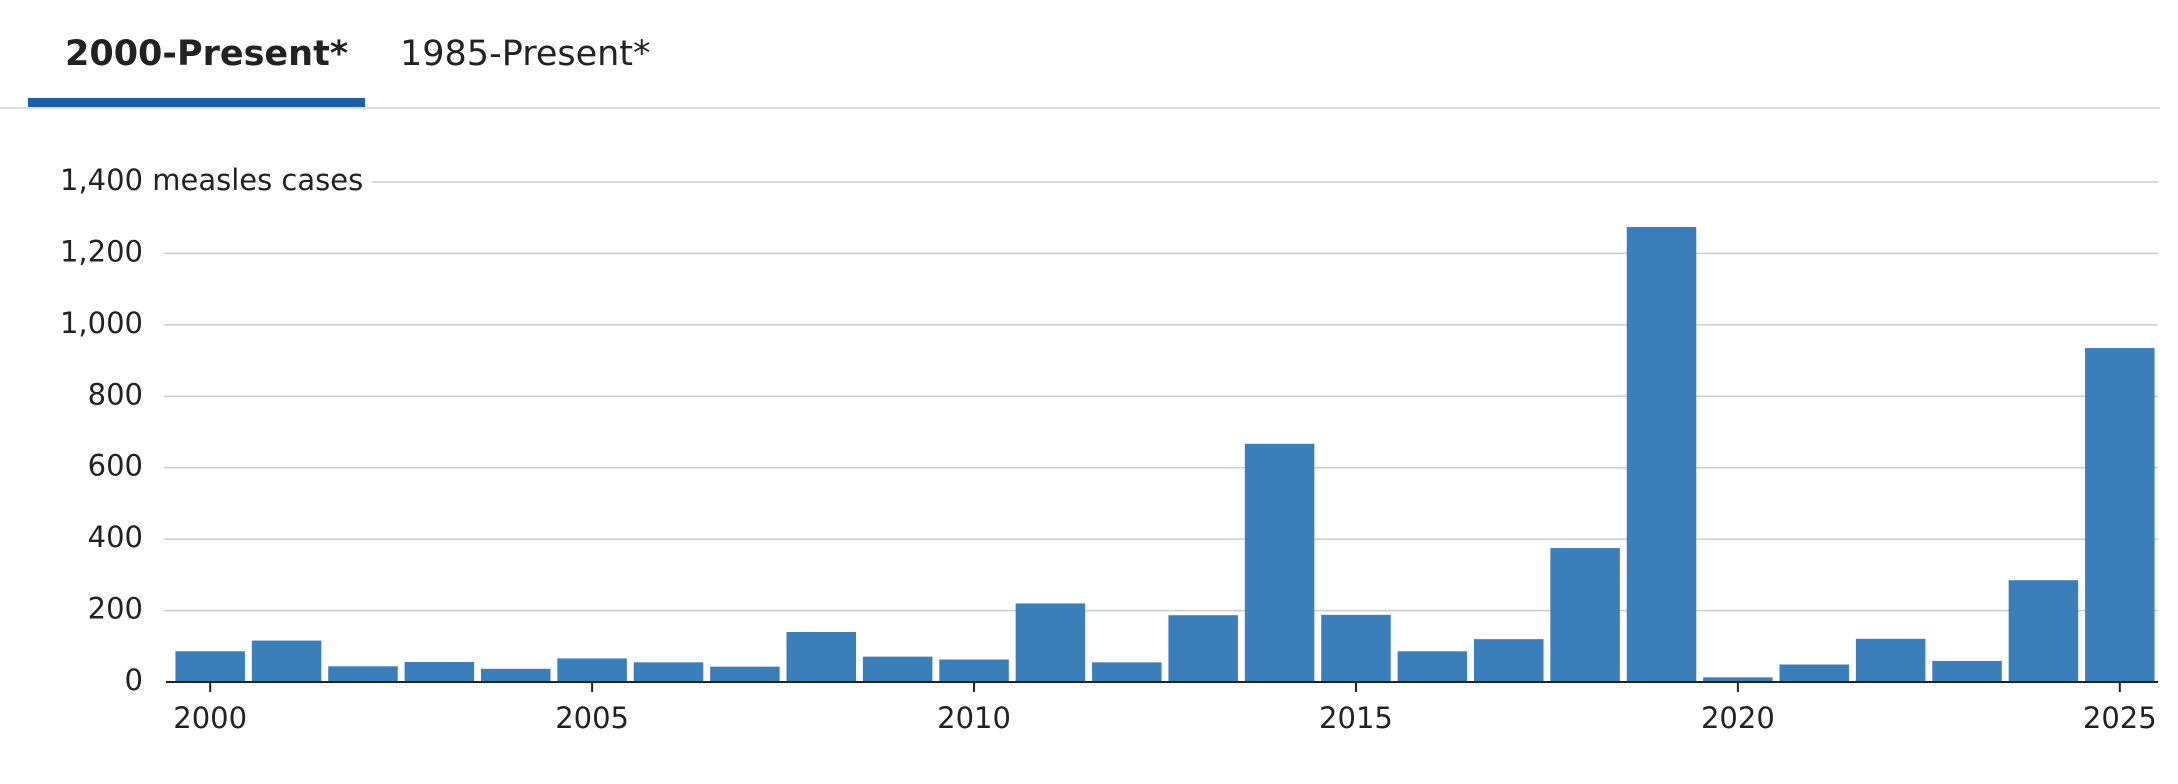 This screenshot has height=784, width=2178. What do you see at coordinates (115, 537) in the screenshot?
I see `y-tick-label: 400` at bounding box center [115, 537].